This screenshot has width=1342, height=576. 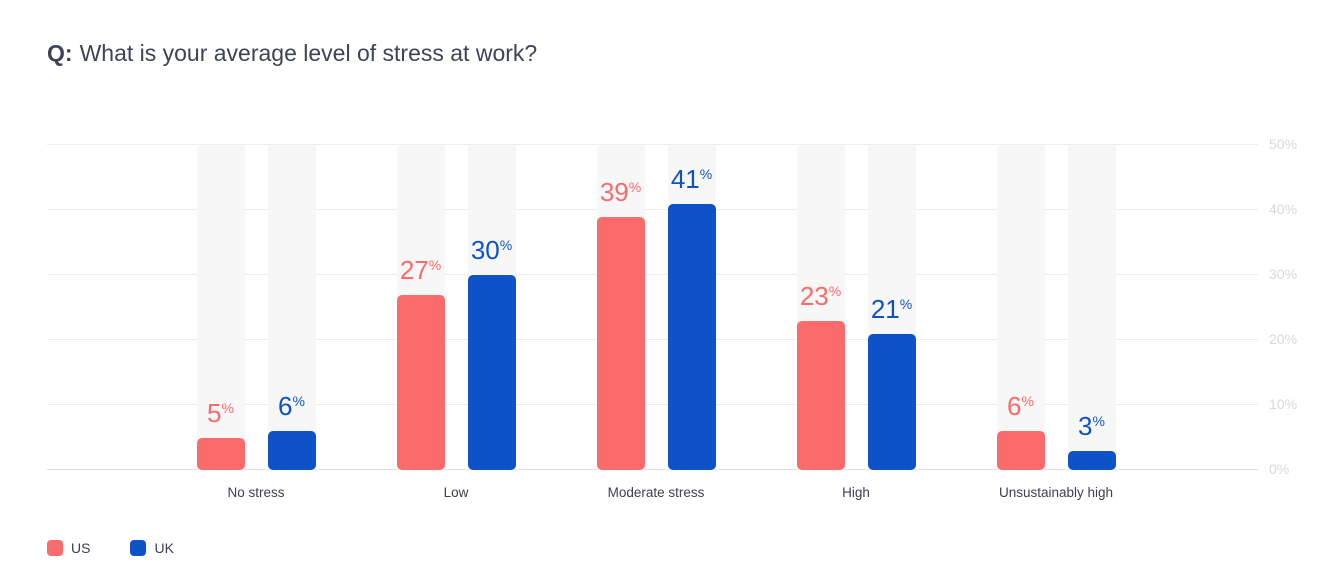 I want to click on value-number: 23, so click(x=814, y=295).